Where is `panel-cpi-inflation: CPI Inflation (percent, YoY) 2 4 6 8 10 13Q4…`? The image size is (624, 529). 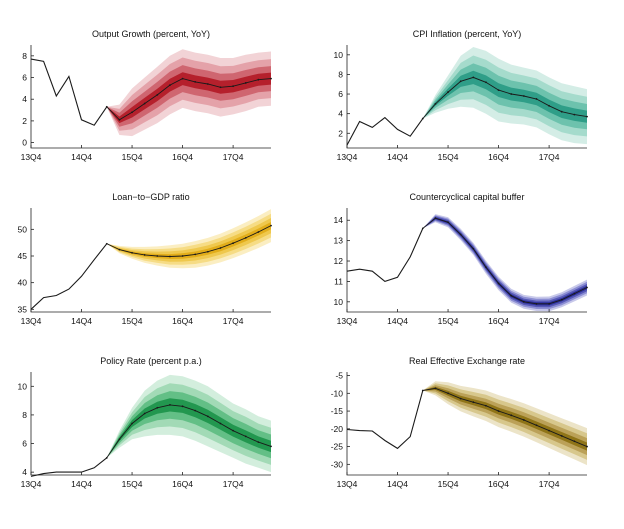
panel-cpi-inflation: CPI Inflation (percent, YoY) 2 4 6 8 10 13Q4… is located at coordinates (461, 95).